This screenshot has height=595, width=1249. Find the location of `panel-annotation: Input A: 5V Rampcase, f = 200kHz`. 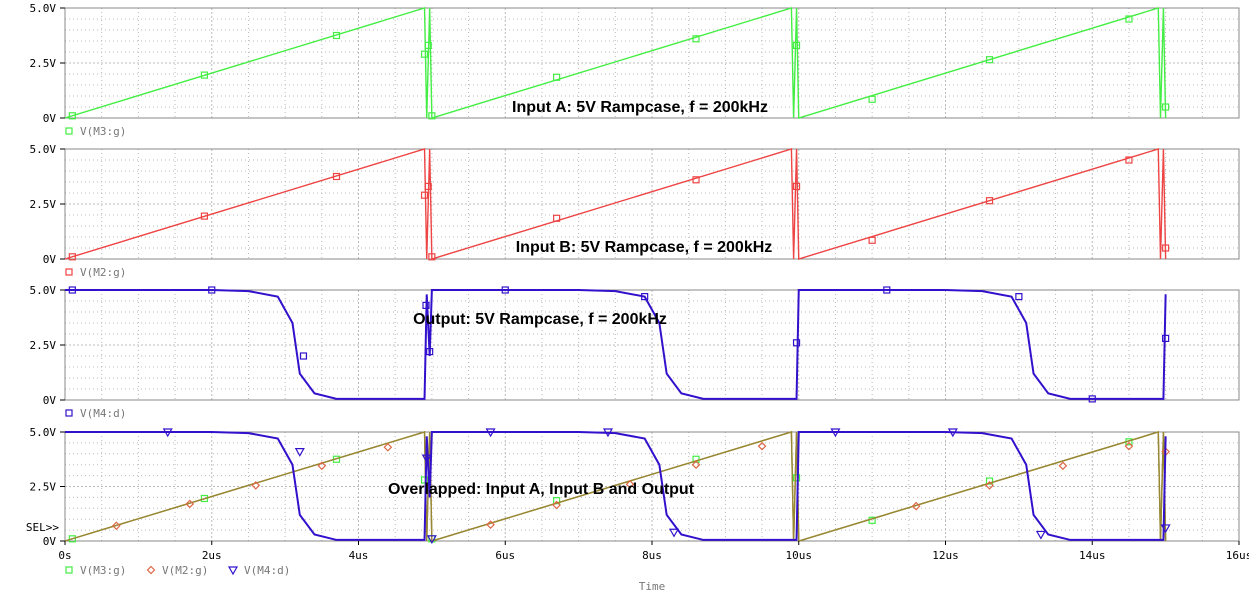

panel-annotation: Input A: 5V Rampcase, f = 200kHz is located at coordinates (640, 107).